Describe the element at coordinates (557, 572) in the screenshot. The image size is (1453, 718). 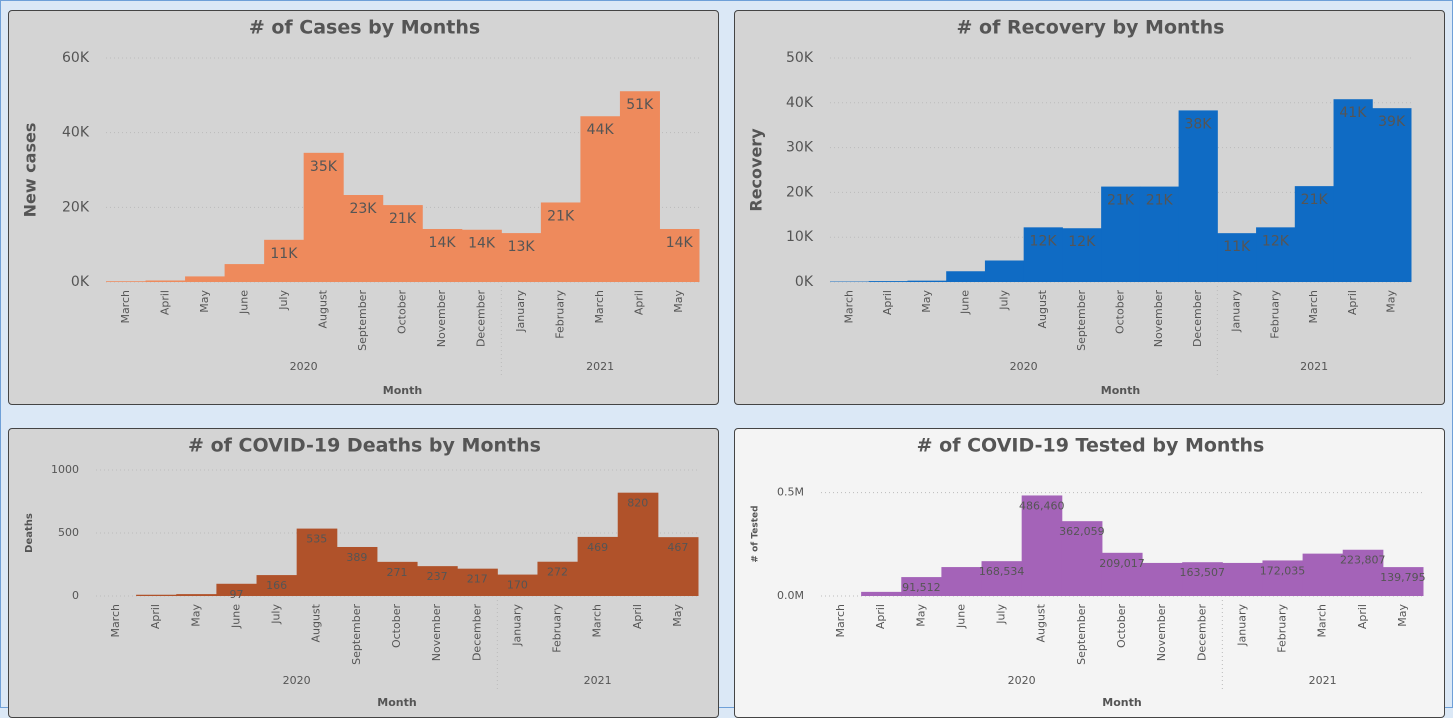
I see `data-label: 272` at that location.